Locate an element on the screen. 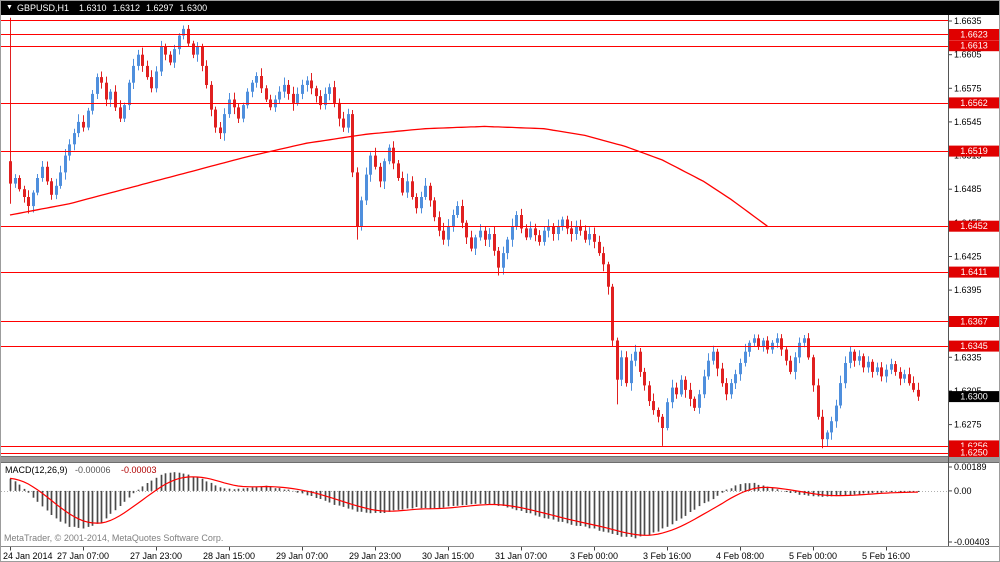 The height and width of the screenshot is (562, 1000). quote-close: 1.6300 is located at coordinates (193, 8).